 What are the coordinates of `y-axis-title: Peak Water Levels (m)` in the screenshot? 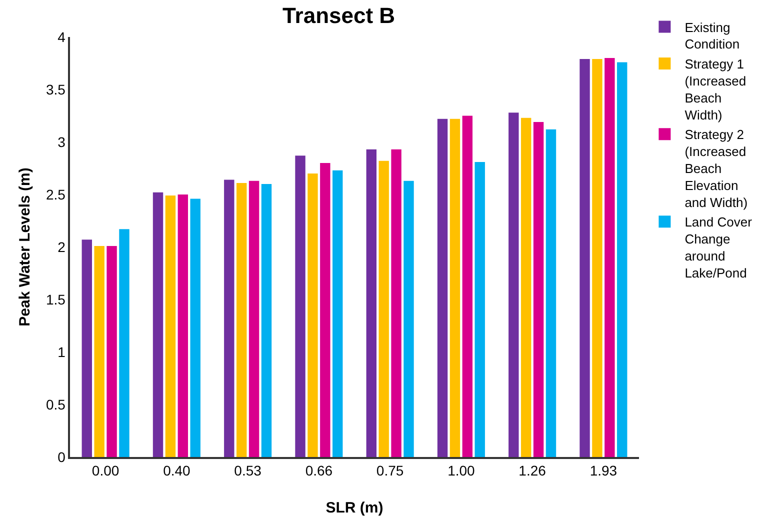 It's located at (25, 247).